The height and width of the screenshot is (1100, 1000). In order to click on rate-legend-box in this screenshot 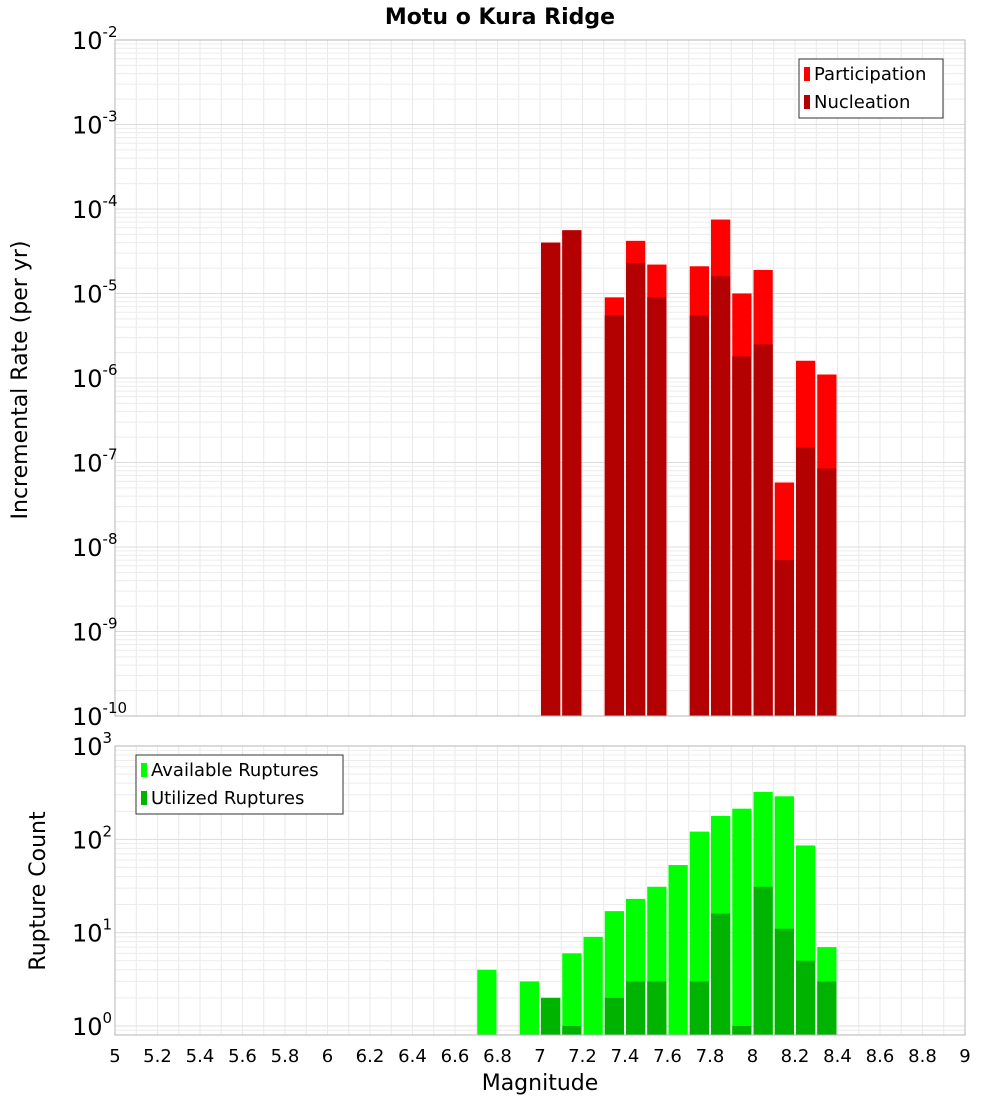, I will do `click(871, 88)`.